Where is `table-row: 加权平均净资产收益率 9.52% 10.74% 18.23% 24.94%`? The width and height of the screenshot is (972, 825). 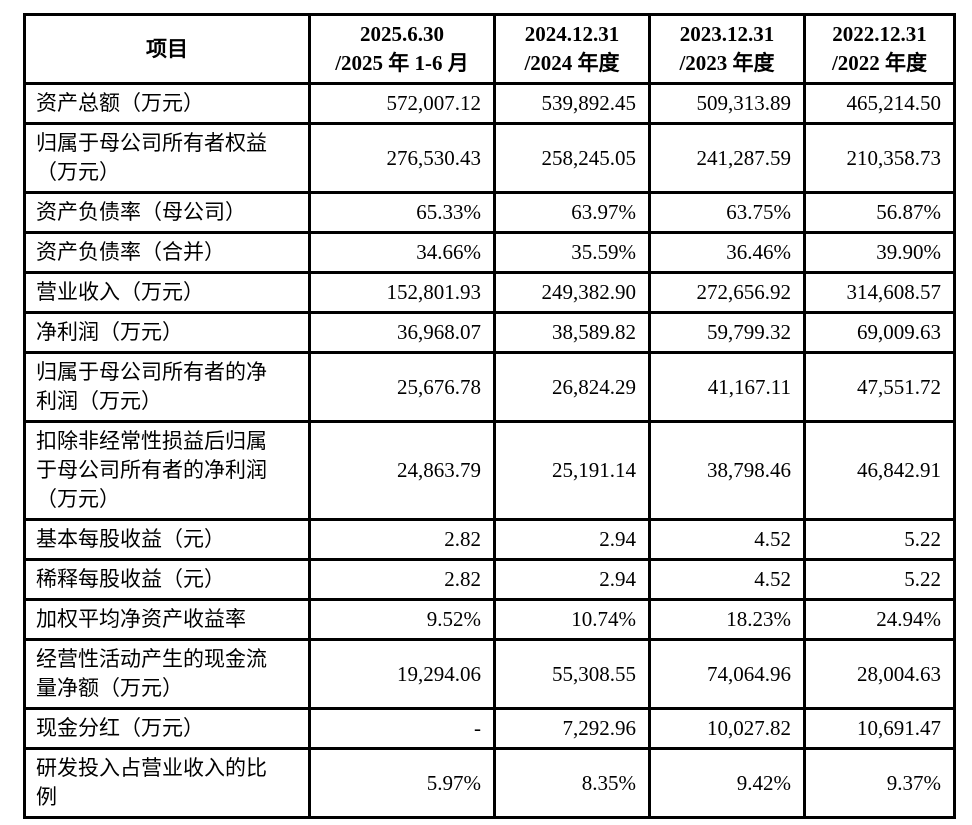 table-row: 加权平均净资产收益率 9.52% 10.74% 18.23% 24.94% is located at coordinates (489, 619).